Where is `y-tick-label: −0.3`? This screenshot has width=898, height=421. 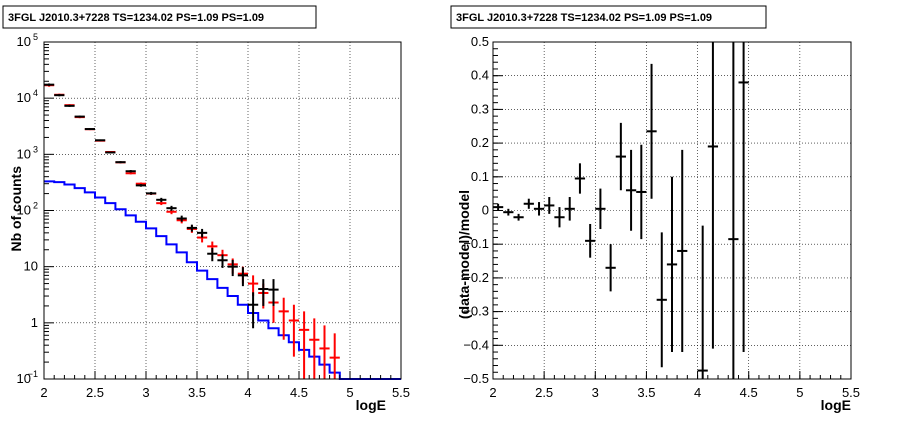 y-tick-label: −0.3 is located at coordinates (476, 311).